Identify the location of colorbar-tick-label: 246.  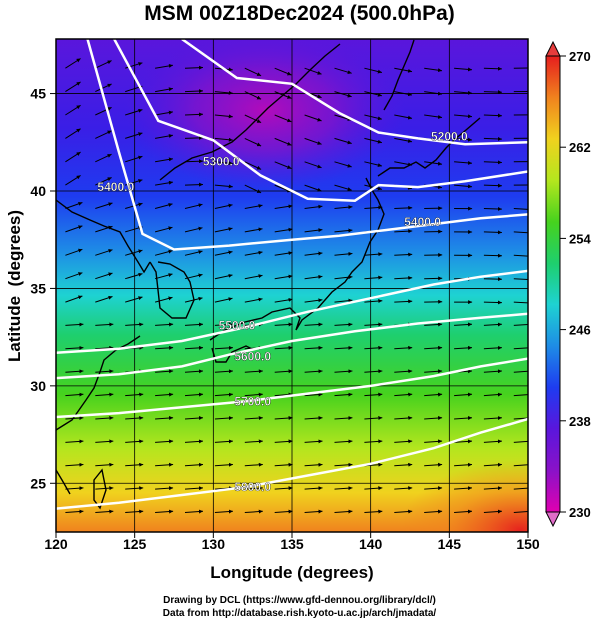
(580, 330).